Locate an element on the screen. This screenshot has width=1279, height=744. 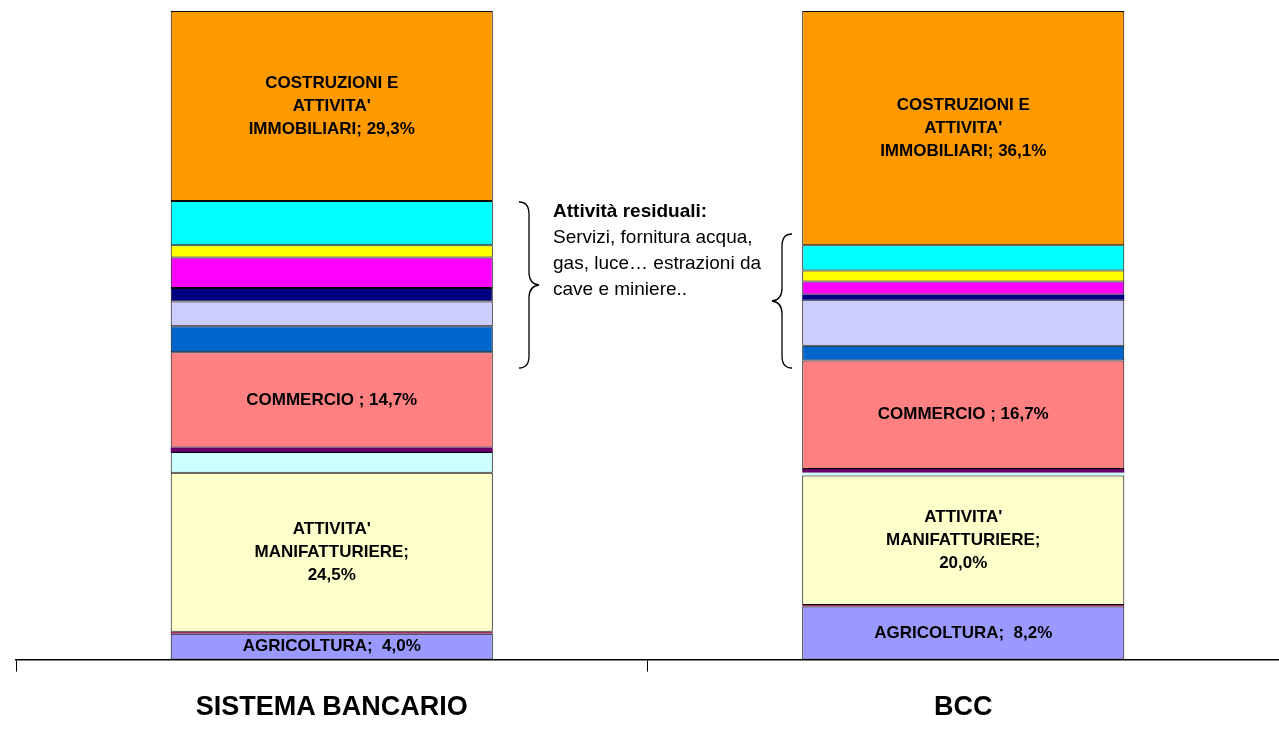
annotation: Servizi, fornitura acqua, gas, luce… estrazioni da cave e miniere.. is located at coordinates (657, 262).